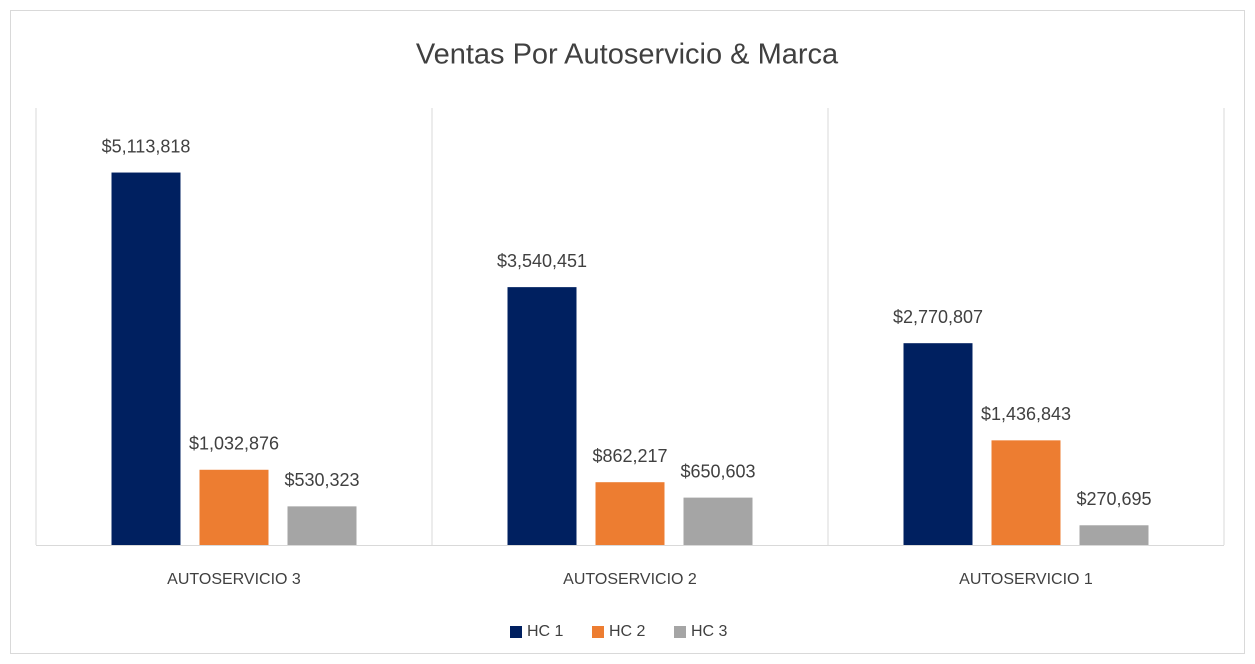  What do you see at coordinates (1026, 414) in the screenshot?
I see `data-label: $1,436,843` at bounding box center [1026, 414].